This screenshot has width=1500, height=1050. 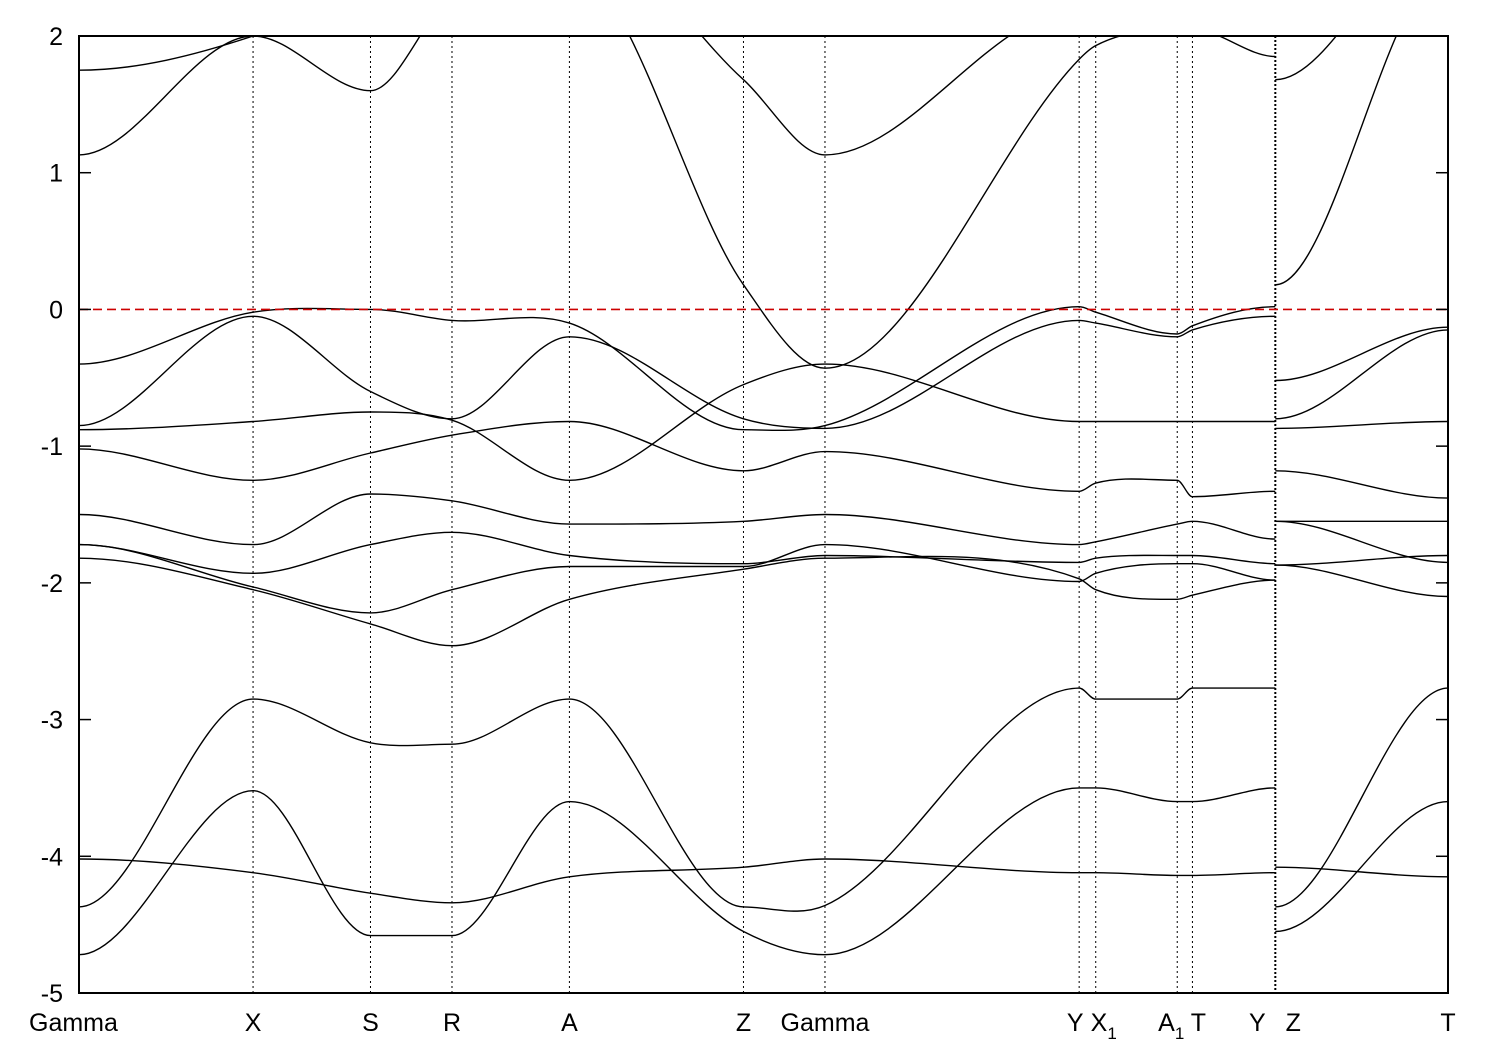 What do you see at coordinates (743, 1023) in the screenshot?
I see `k-label-5: Z` at bounding box center [743, 1023].